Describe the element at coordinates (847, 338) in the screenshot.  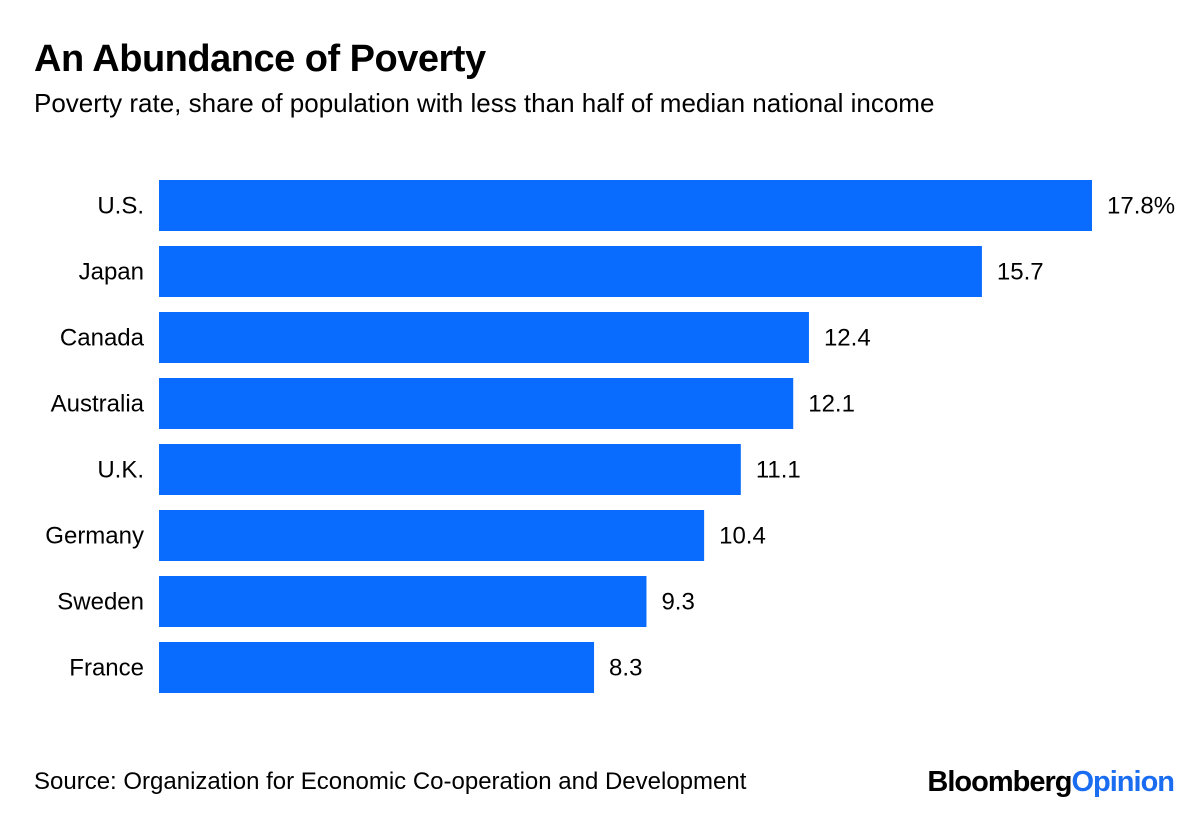
I see `data-label: 12.4` at that location.